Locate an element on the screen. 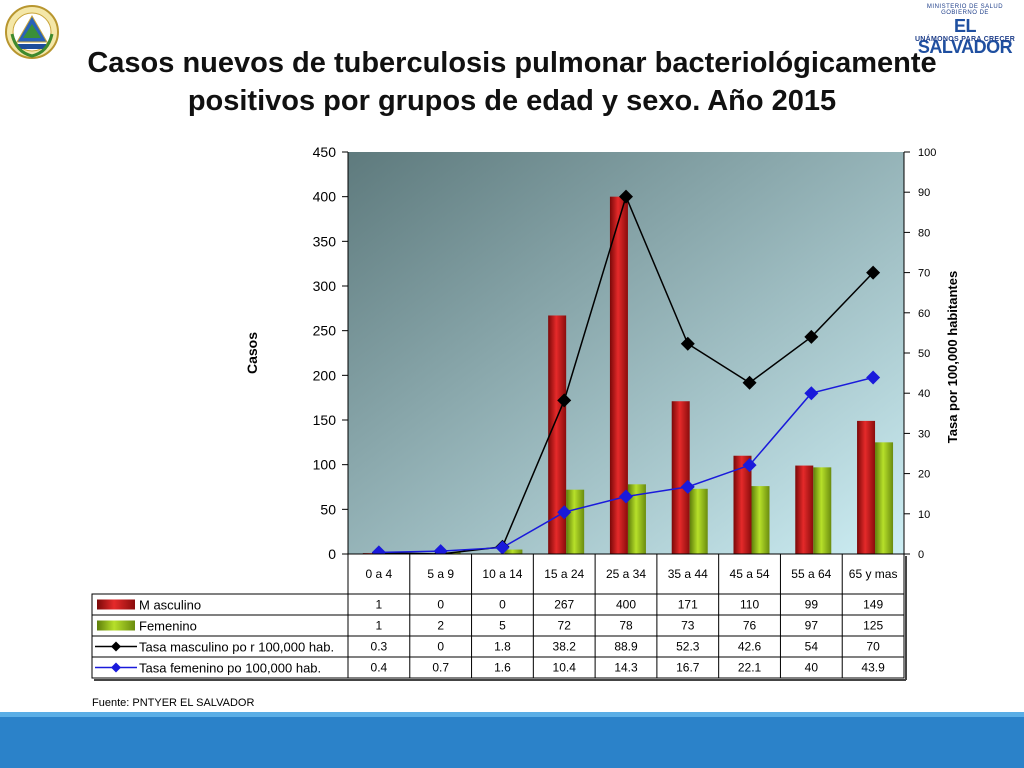 The width and height of the screenshot is (1024, 768). y2-tick-label-90: 90 is located at coordinates (924, 193).